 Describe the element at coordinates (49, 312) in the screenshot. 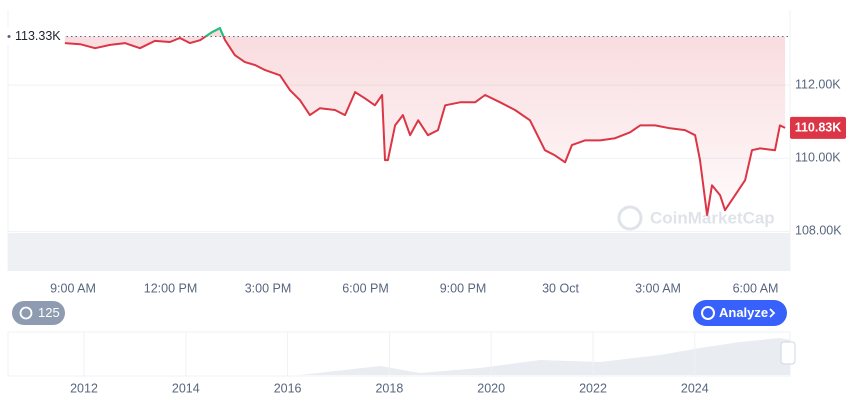

I see `badge-text: 125` at that location.